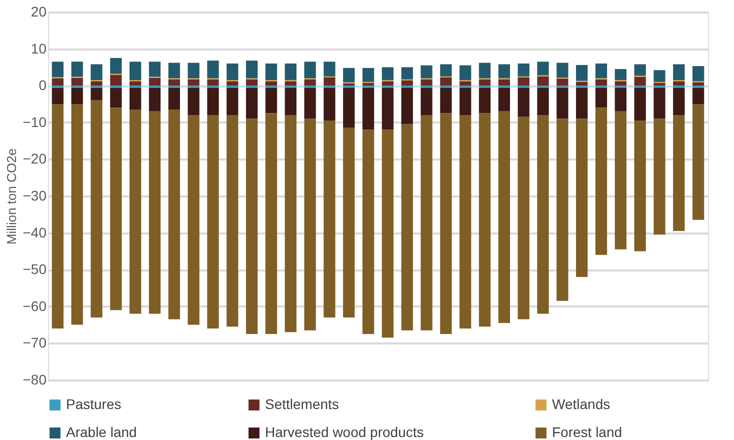 This screenshot has height=440, width=734. Describe the element at coordinates (302, 404) in the screenshot. I see `legend-label: Settlements` at that location.